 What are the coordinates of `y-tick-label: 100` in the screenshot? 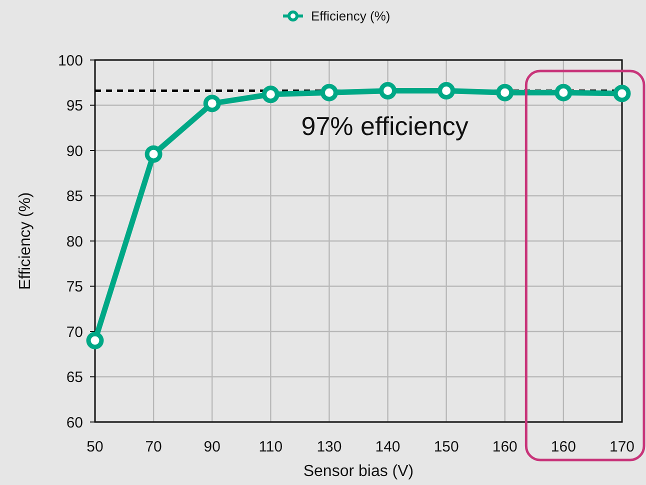 It's located at (70, 61).